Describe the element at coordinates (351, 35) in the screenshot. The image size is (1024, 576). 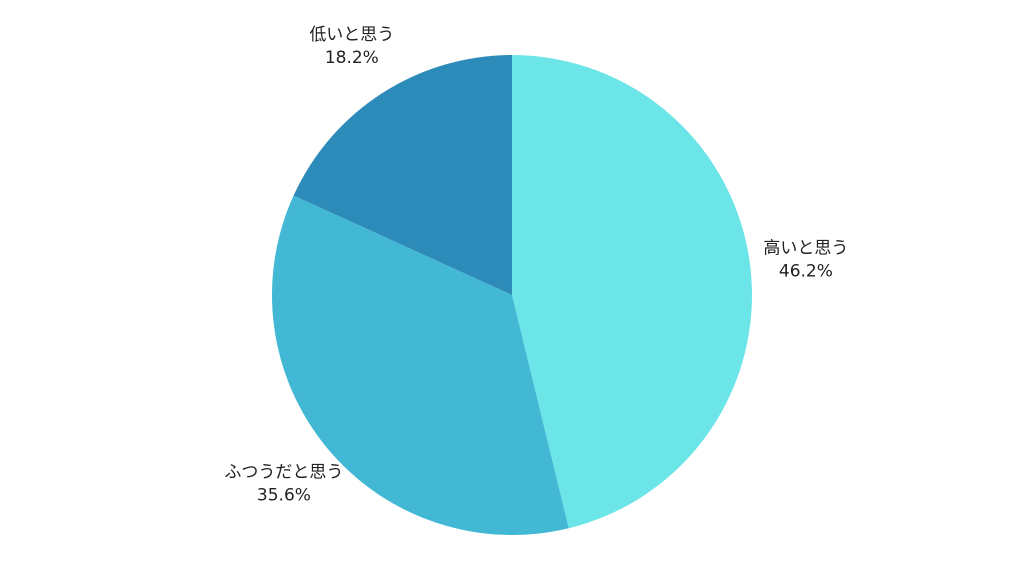
I see `slice-label: 低いと思う` at that location.